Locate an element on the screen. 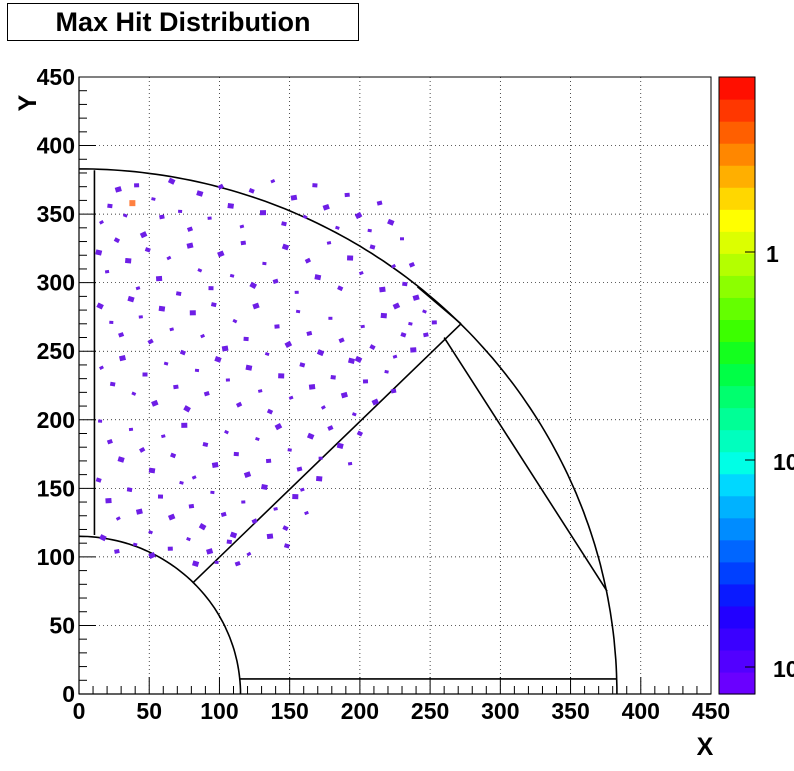  x-tick-label: 150 is located at coordinates (289, 711).